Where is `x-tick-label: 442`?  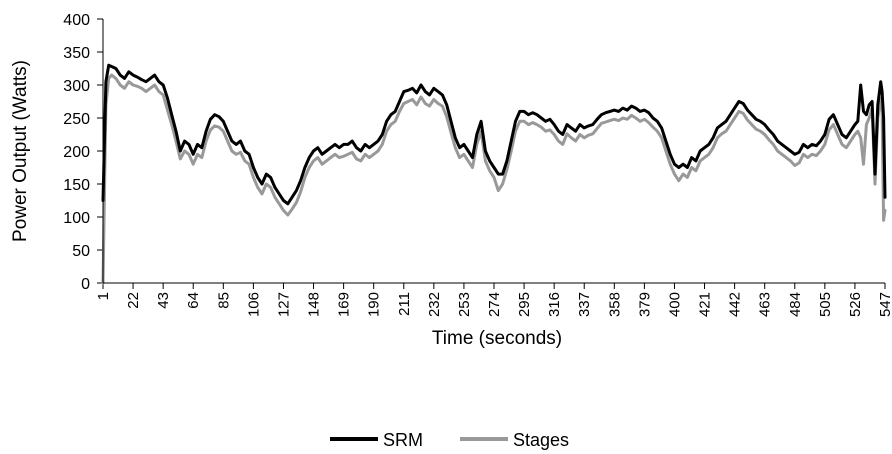
x-tick-label: 442 is located at coordinates (735, 304).